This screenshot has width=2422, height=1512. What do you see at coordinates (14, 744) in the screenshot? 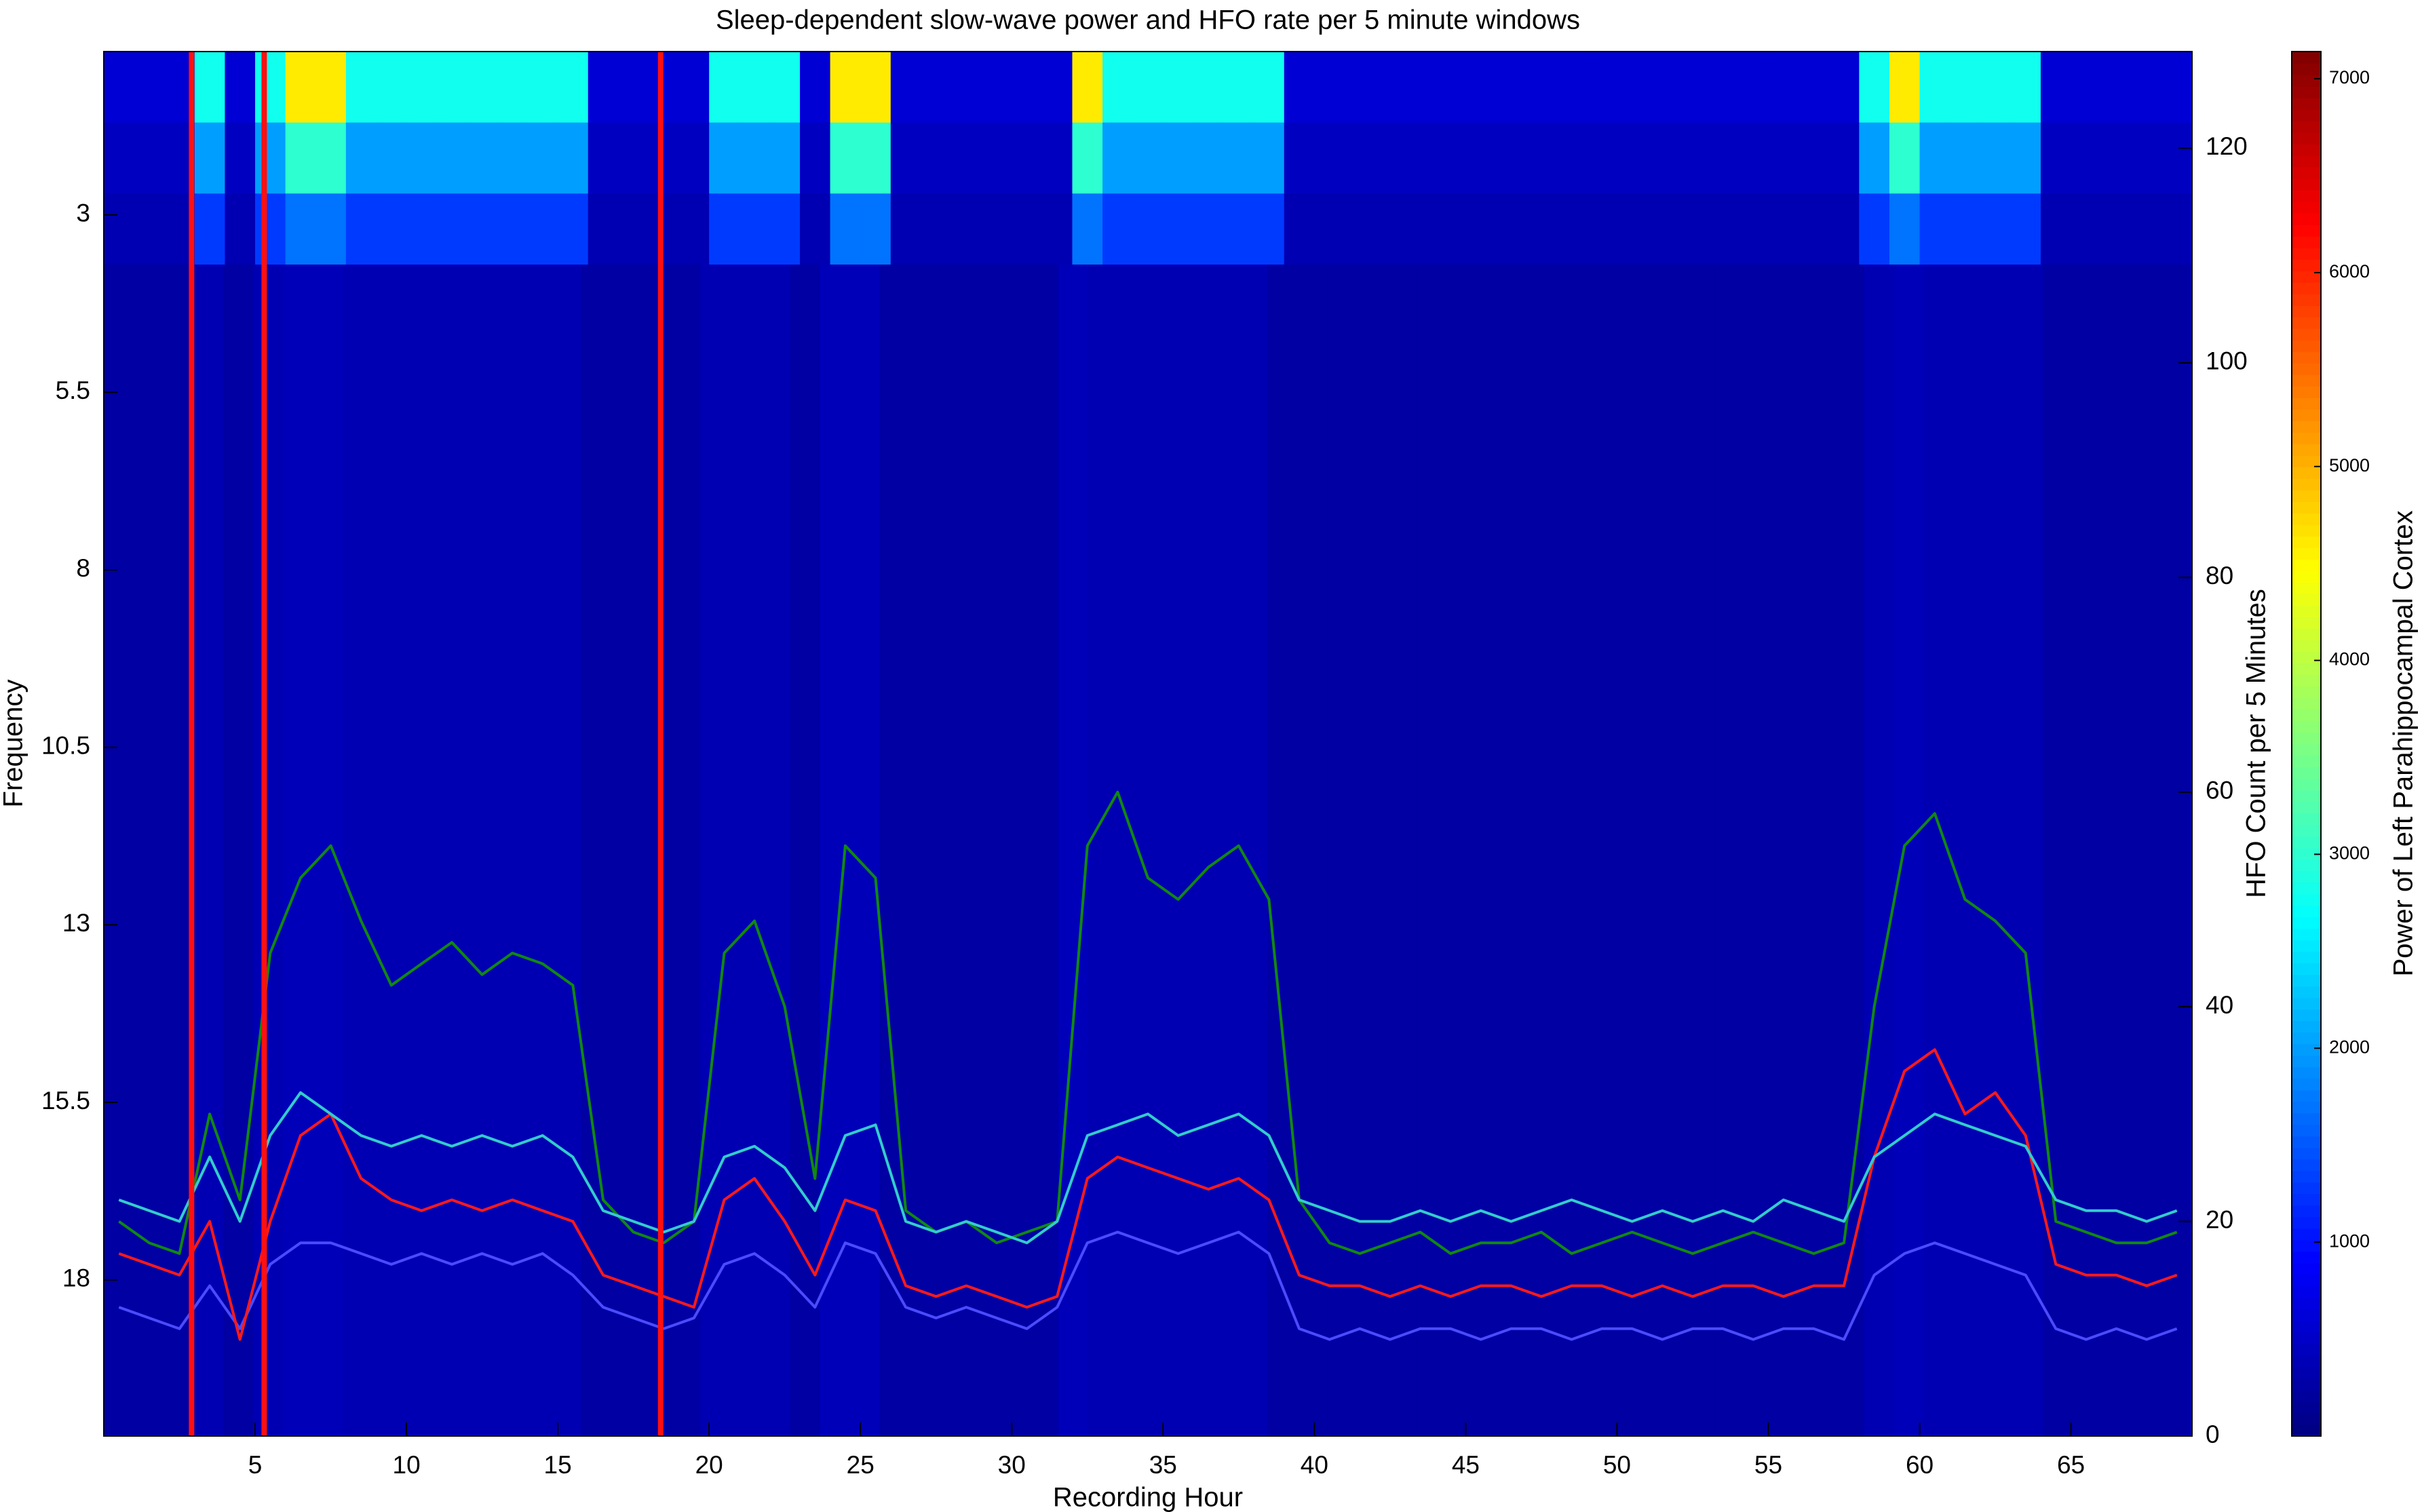
I see `y-axis-label: Frequency` at bounding box center [14, 744].